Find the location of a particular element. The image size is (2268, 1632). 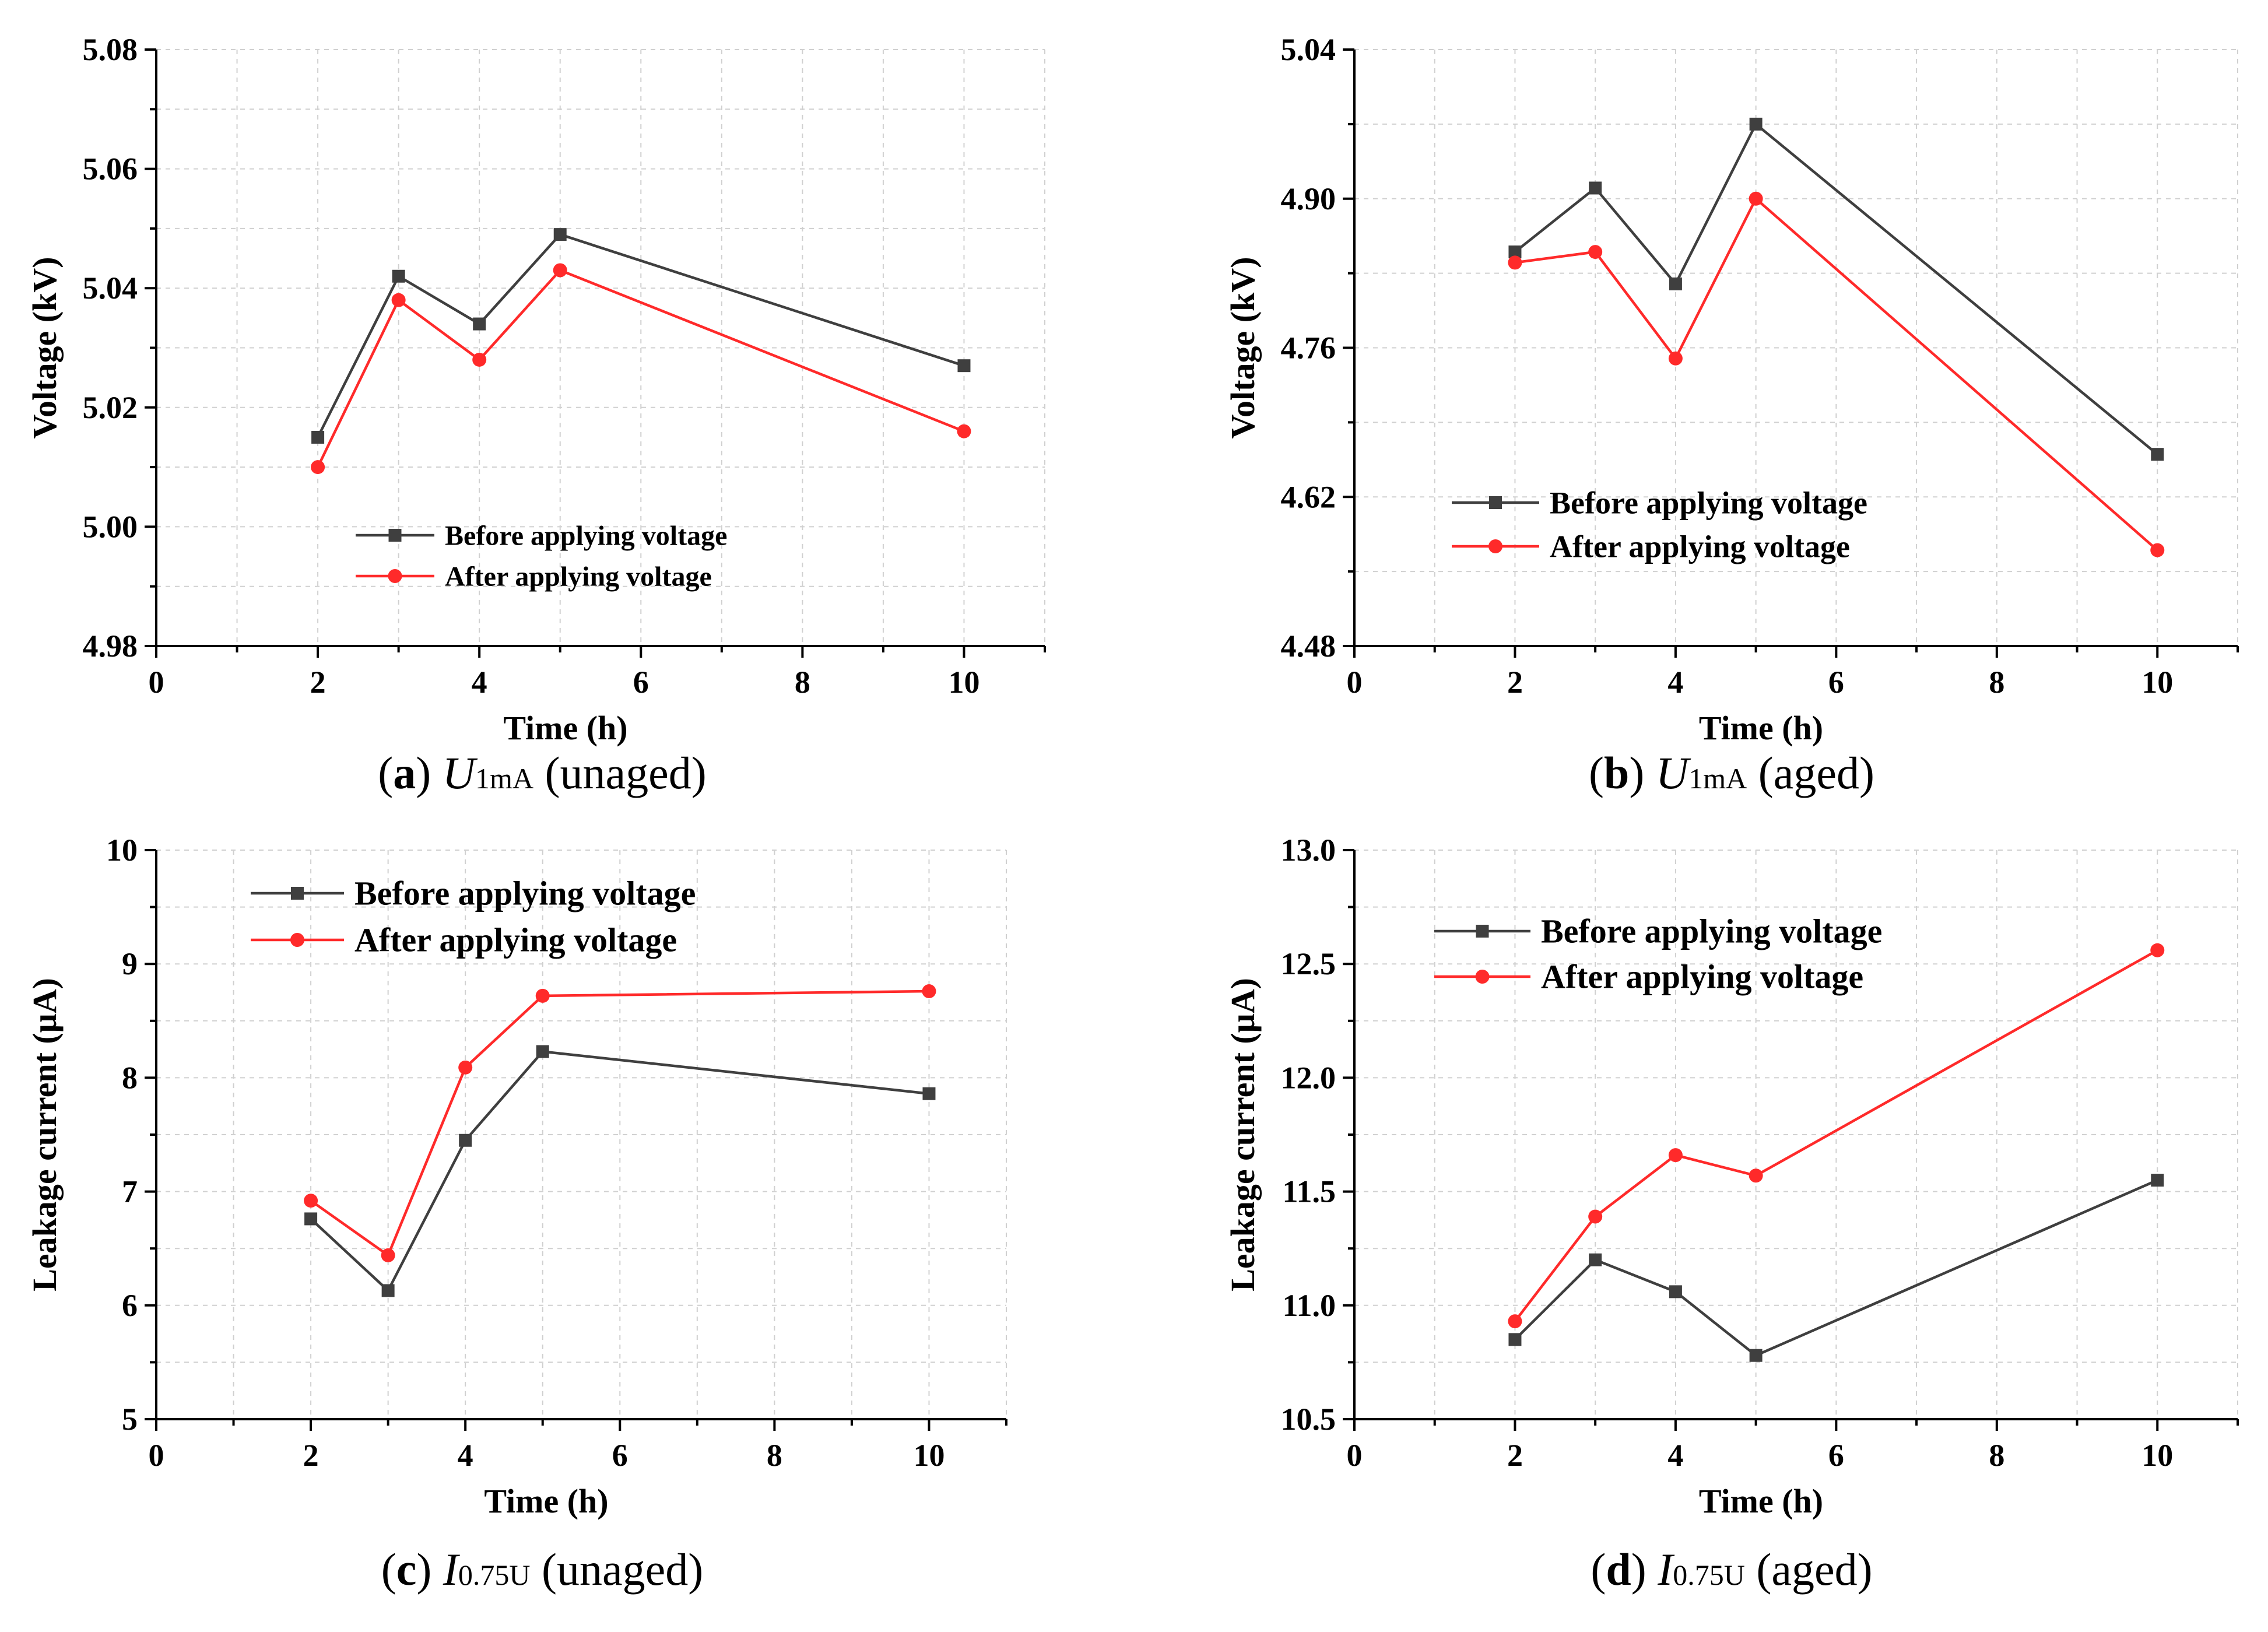

y-tick-label: 6 is located at coordinates (130, 1306).